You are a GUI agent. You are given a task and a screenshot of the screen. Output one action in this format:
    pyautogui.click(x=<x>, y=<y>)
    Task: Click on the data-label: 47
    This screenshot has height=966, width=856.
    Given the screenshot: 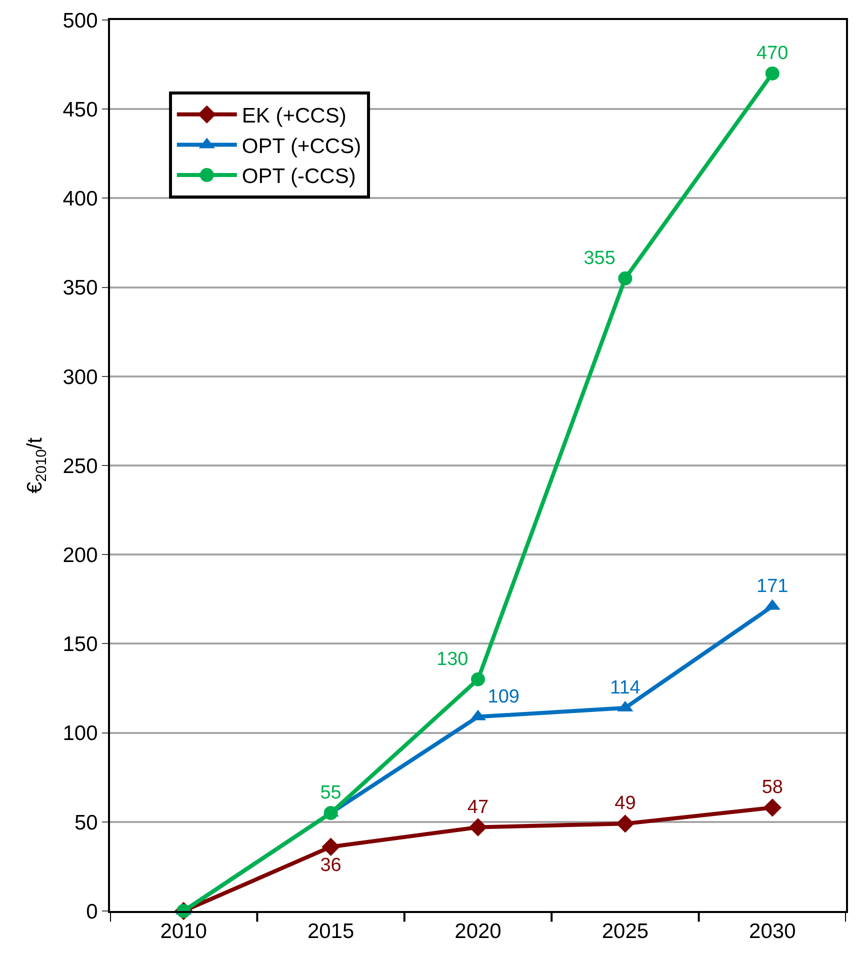 What is the action you would take?
    pyautogui.click(x=478, y=807)
    